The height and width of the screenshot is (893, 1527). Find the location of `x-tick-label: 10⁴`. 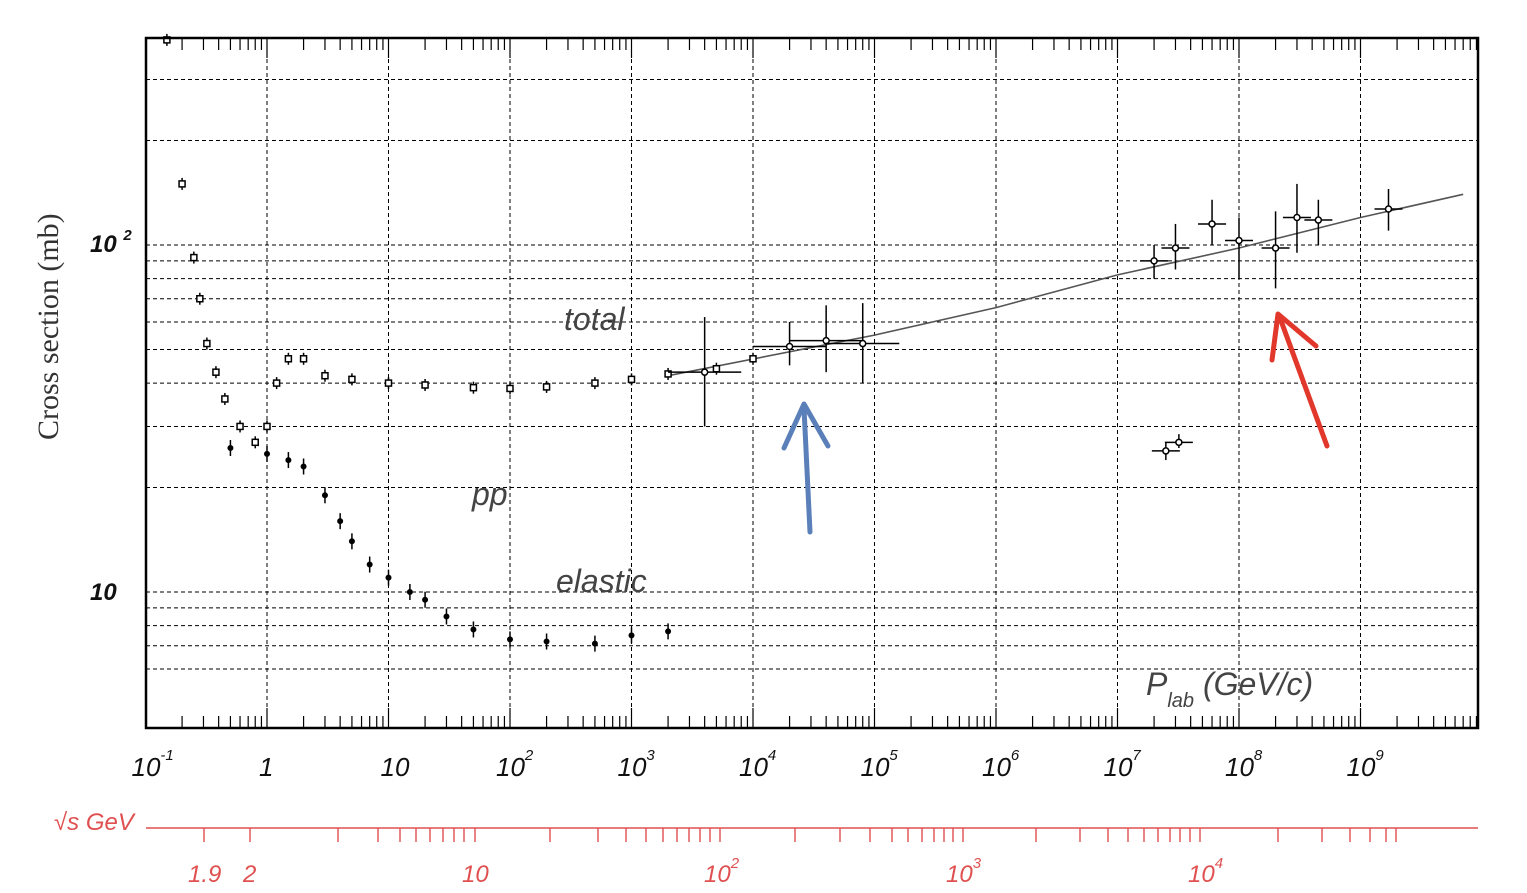

x-tick-label: 10⁴ is located at coordinates (757, 764).